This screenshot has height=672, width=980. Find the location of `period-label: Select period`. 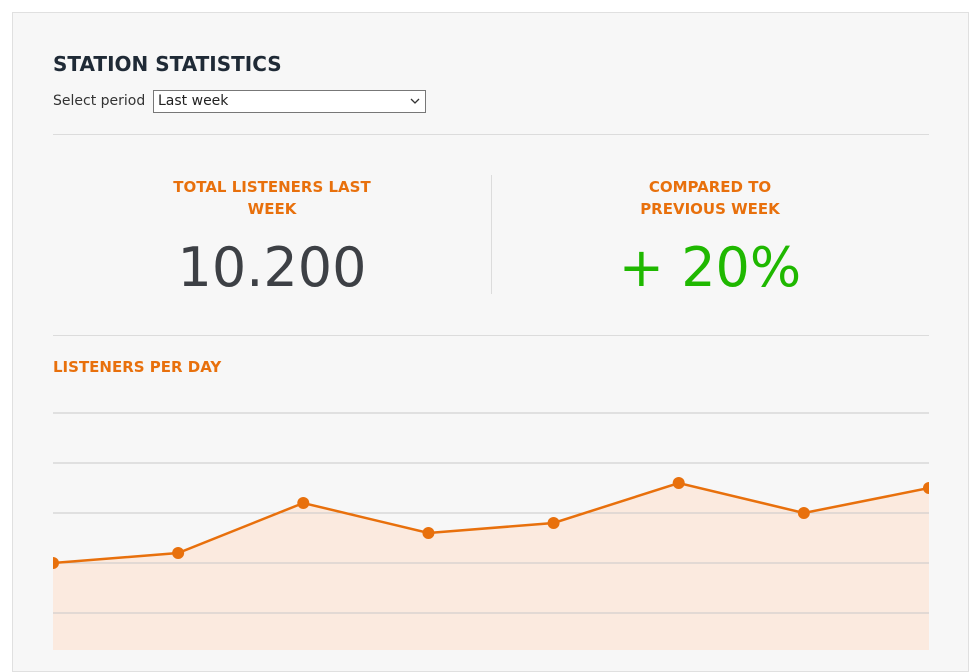

period-label: Select period is located at coordinates (99, 101).